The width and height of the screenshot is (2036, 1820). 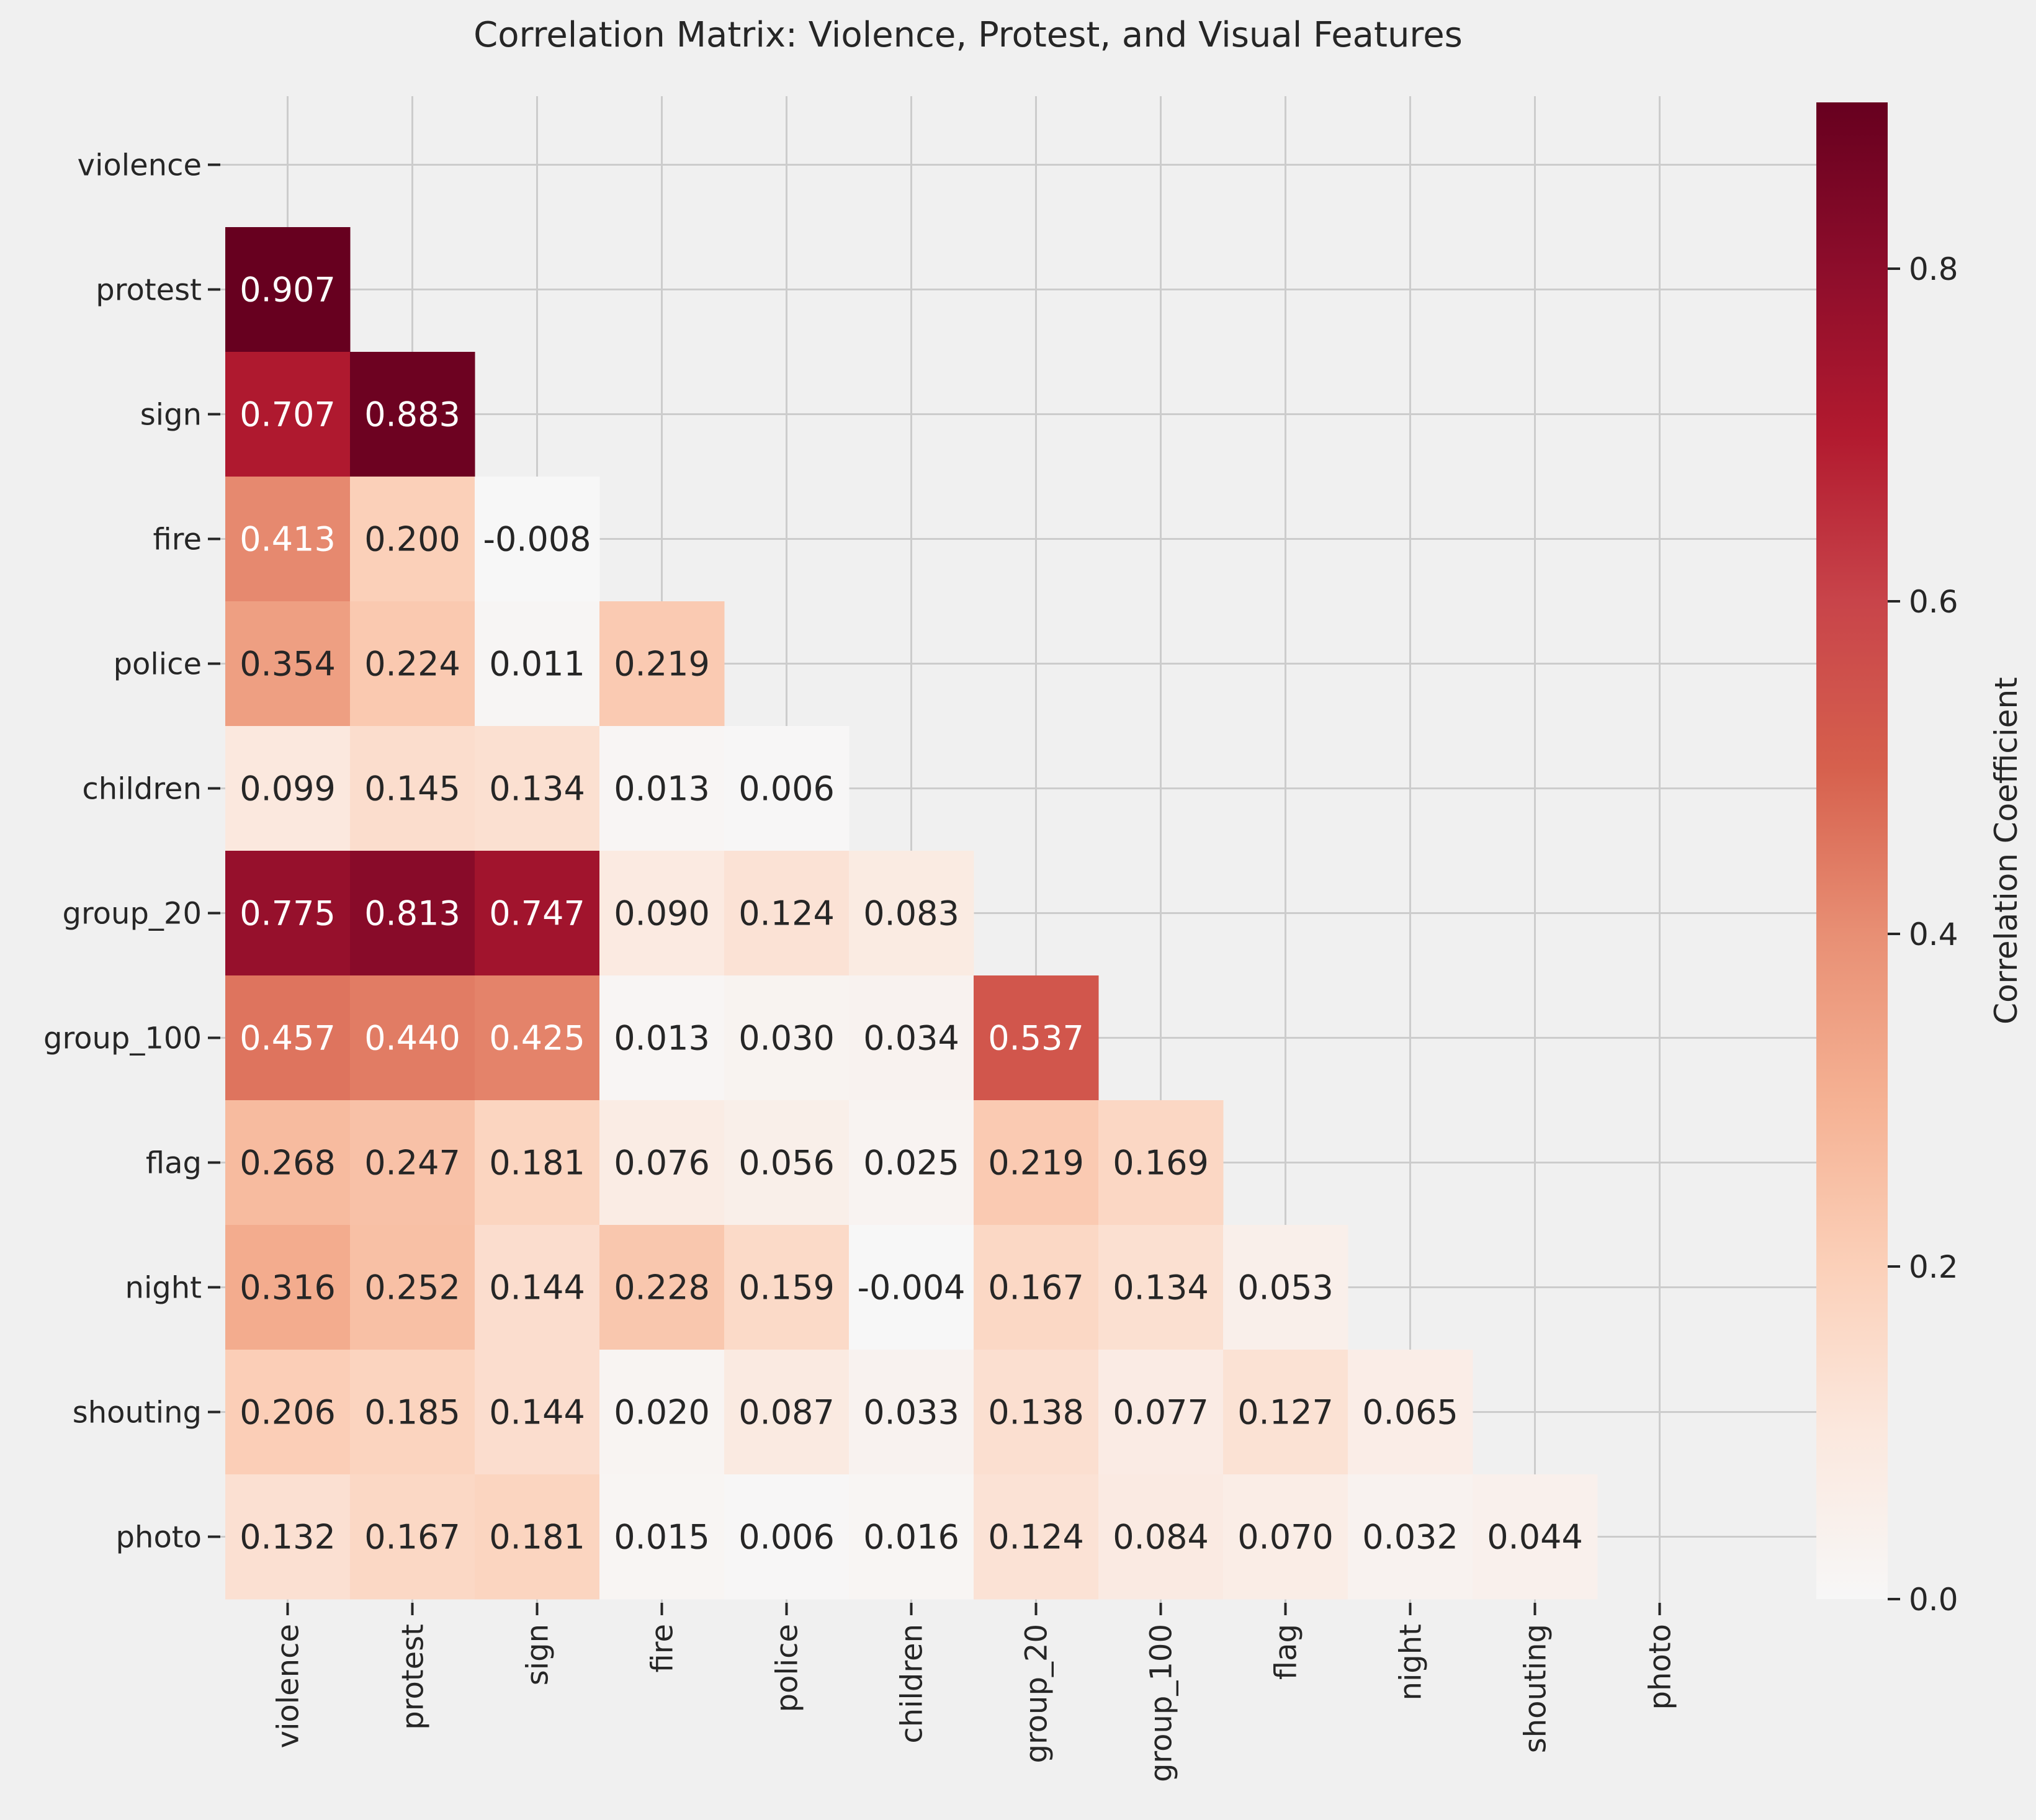 What do you see at coordinates (288, 414) in the screenshot?
I see `cell-value-label: 0.707` at bounding box center [288, 414].